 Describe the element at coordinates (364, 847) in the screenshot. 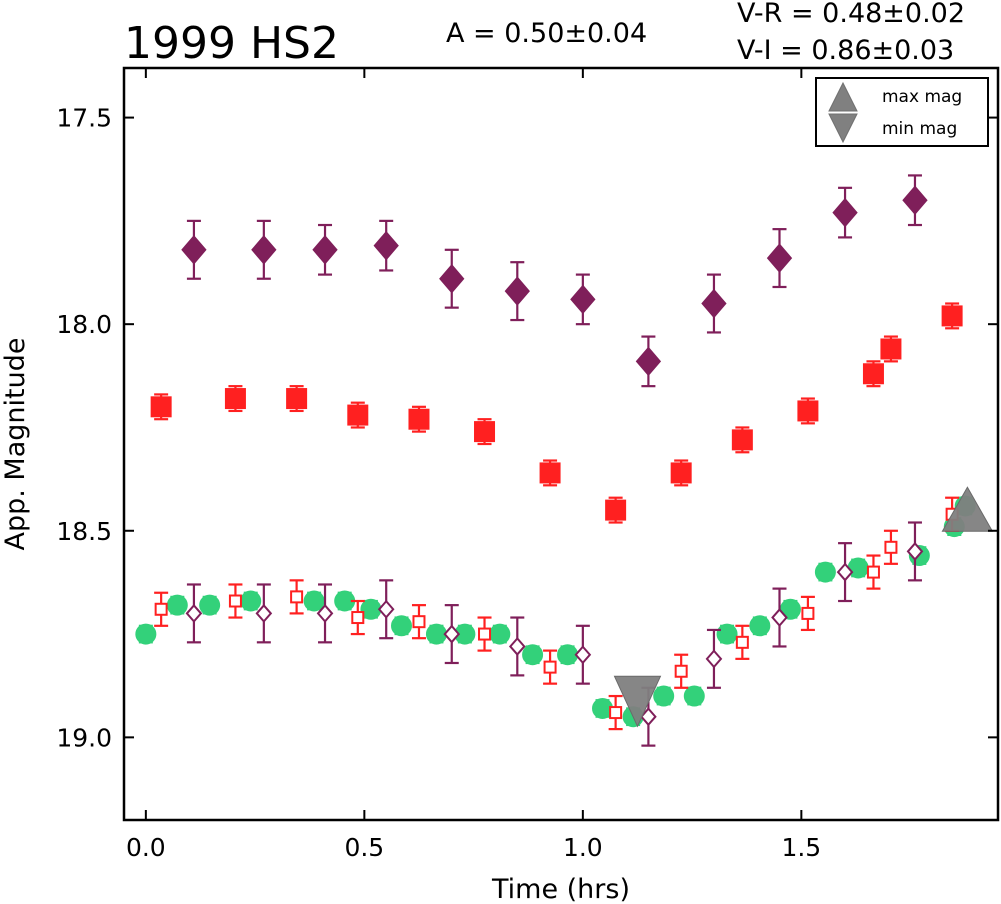

I see `x-tick-label: 0.5` at that location.